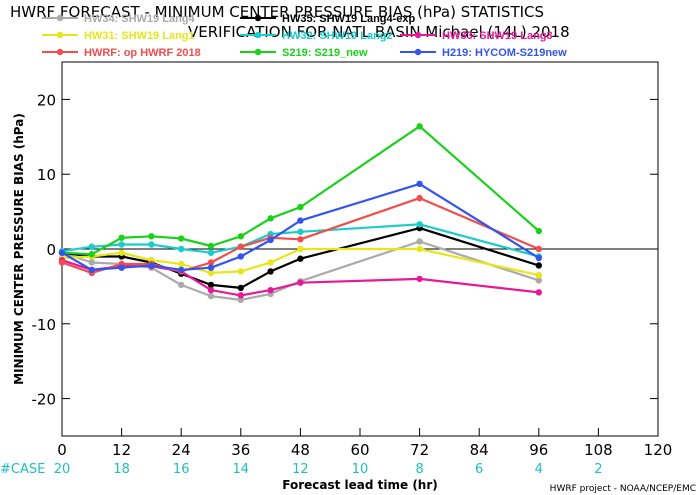 This screenshot has width=700, height=495. Describe the element at coordinates (504, 53) in the screenshot. I see `legend-label: H219: HYCOM-S219new` at that location.